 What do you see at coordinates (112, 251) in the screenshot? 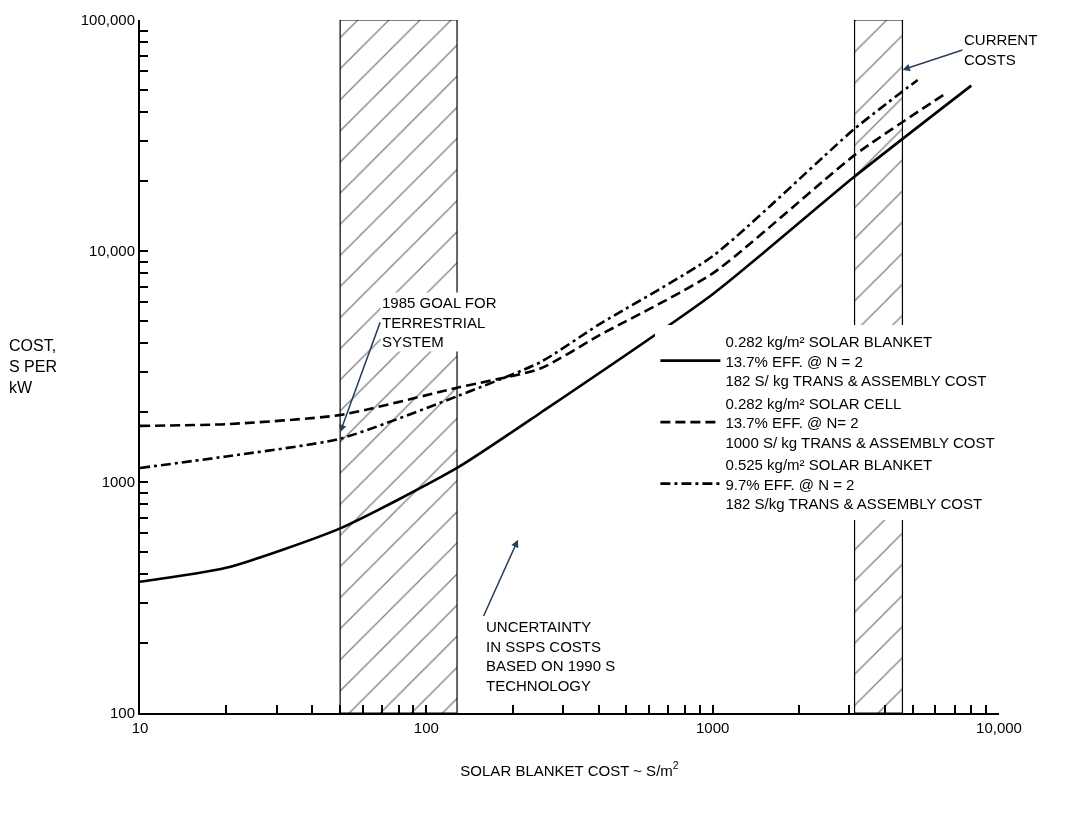
I see `y-tick-label: 10,000` at bounding box center [112, 251].